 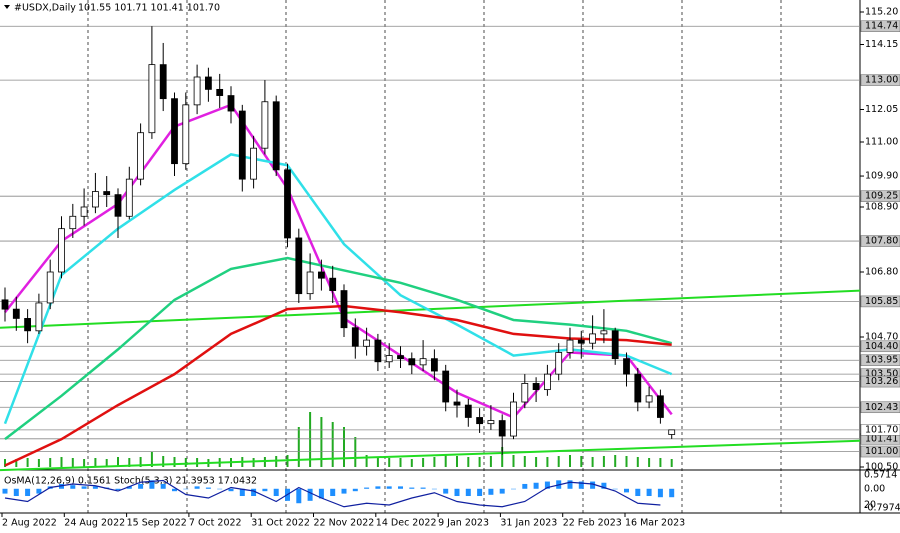 What do you see at coordinates (870, 505) in the screenshot?
I see `stoch-tick-label: 20` at bounding box center [870, 505].